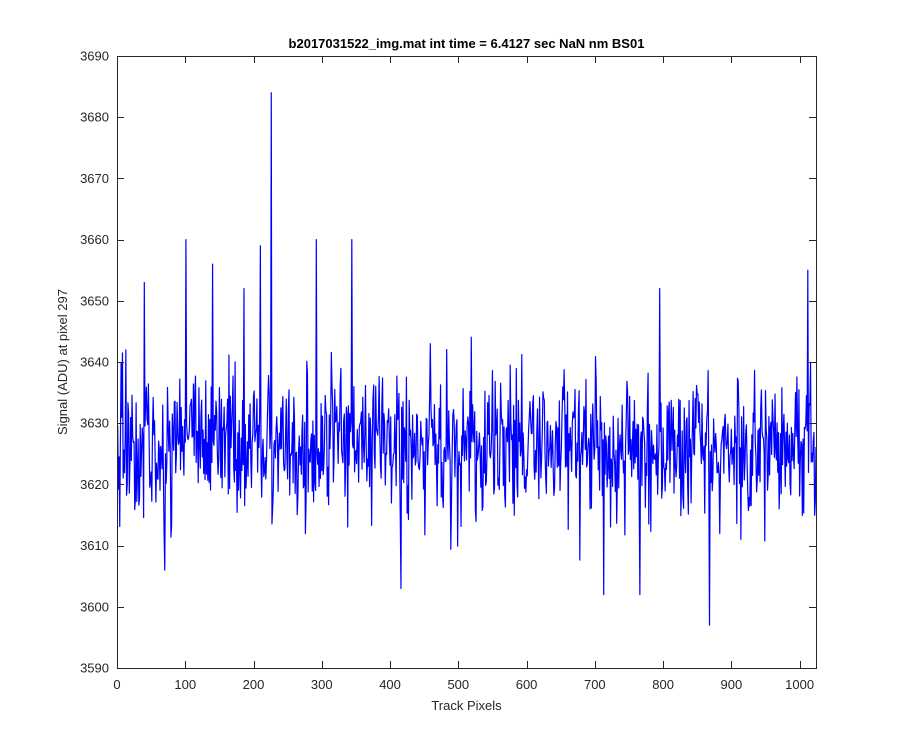  Describe the element at coordinates (94, 362) in the screenshot. I see `y-tick-label: 3640` at that location.